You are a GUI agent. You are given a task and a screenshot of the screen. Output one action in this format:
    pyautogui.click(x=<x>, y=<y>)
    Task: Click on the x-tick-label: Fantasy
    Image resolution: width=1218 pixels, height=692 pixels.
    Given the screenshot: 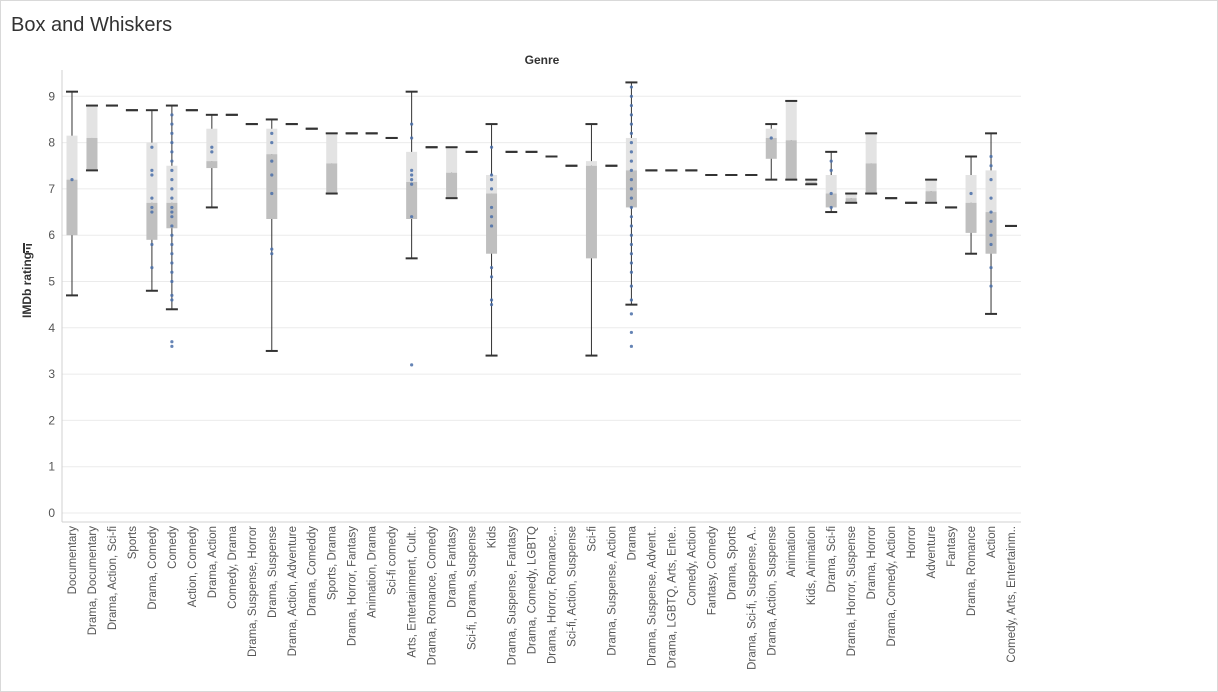 What is the action you would take?
    pyautogui.click(x=952, y=546)
    